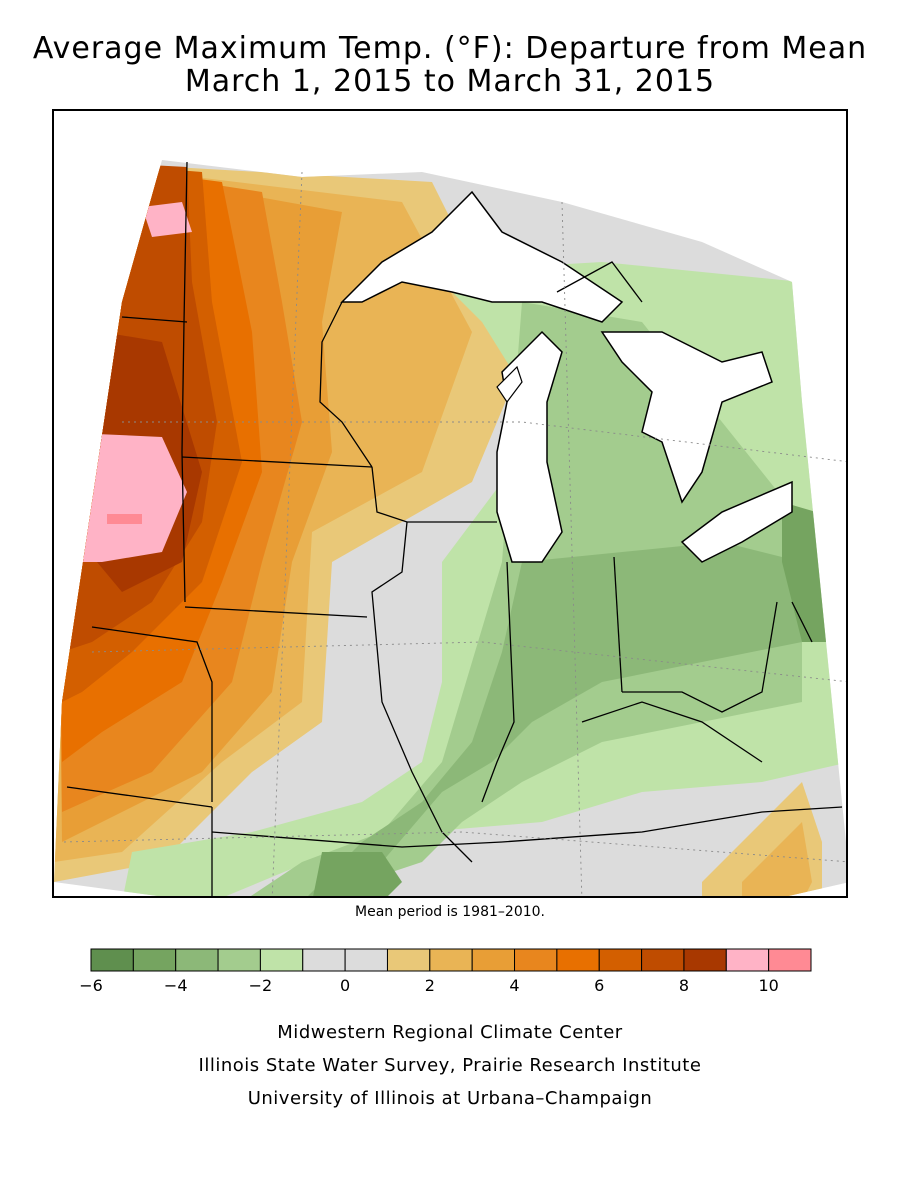 Image resolution: width=900 pixels, height=1200 pixels. What do you see at coordinates (599, 985) in the screenshot?
I see `legend-tick-label: 6` at bounding box center [599, 985].